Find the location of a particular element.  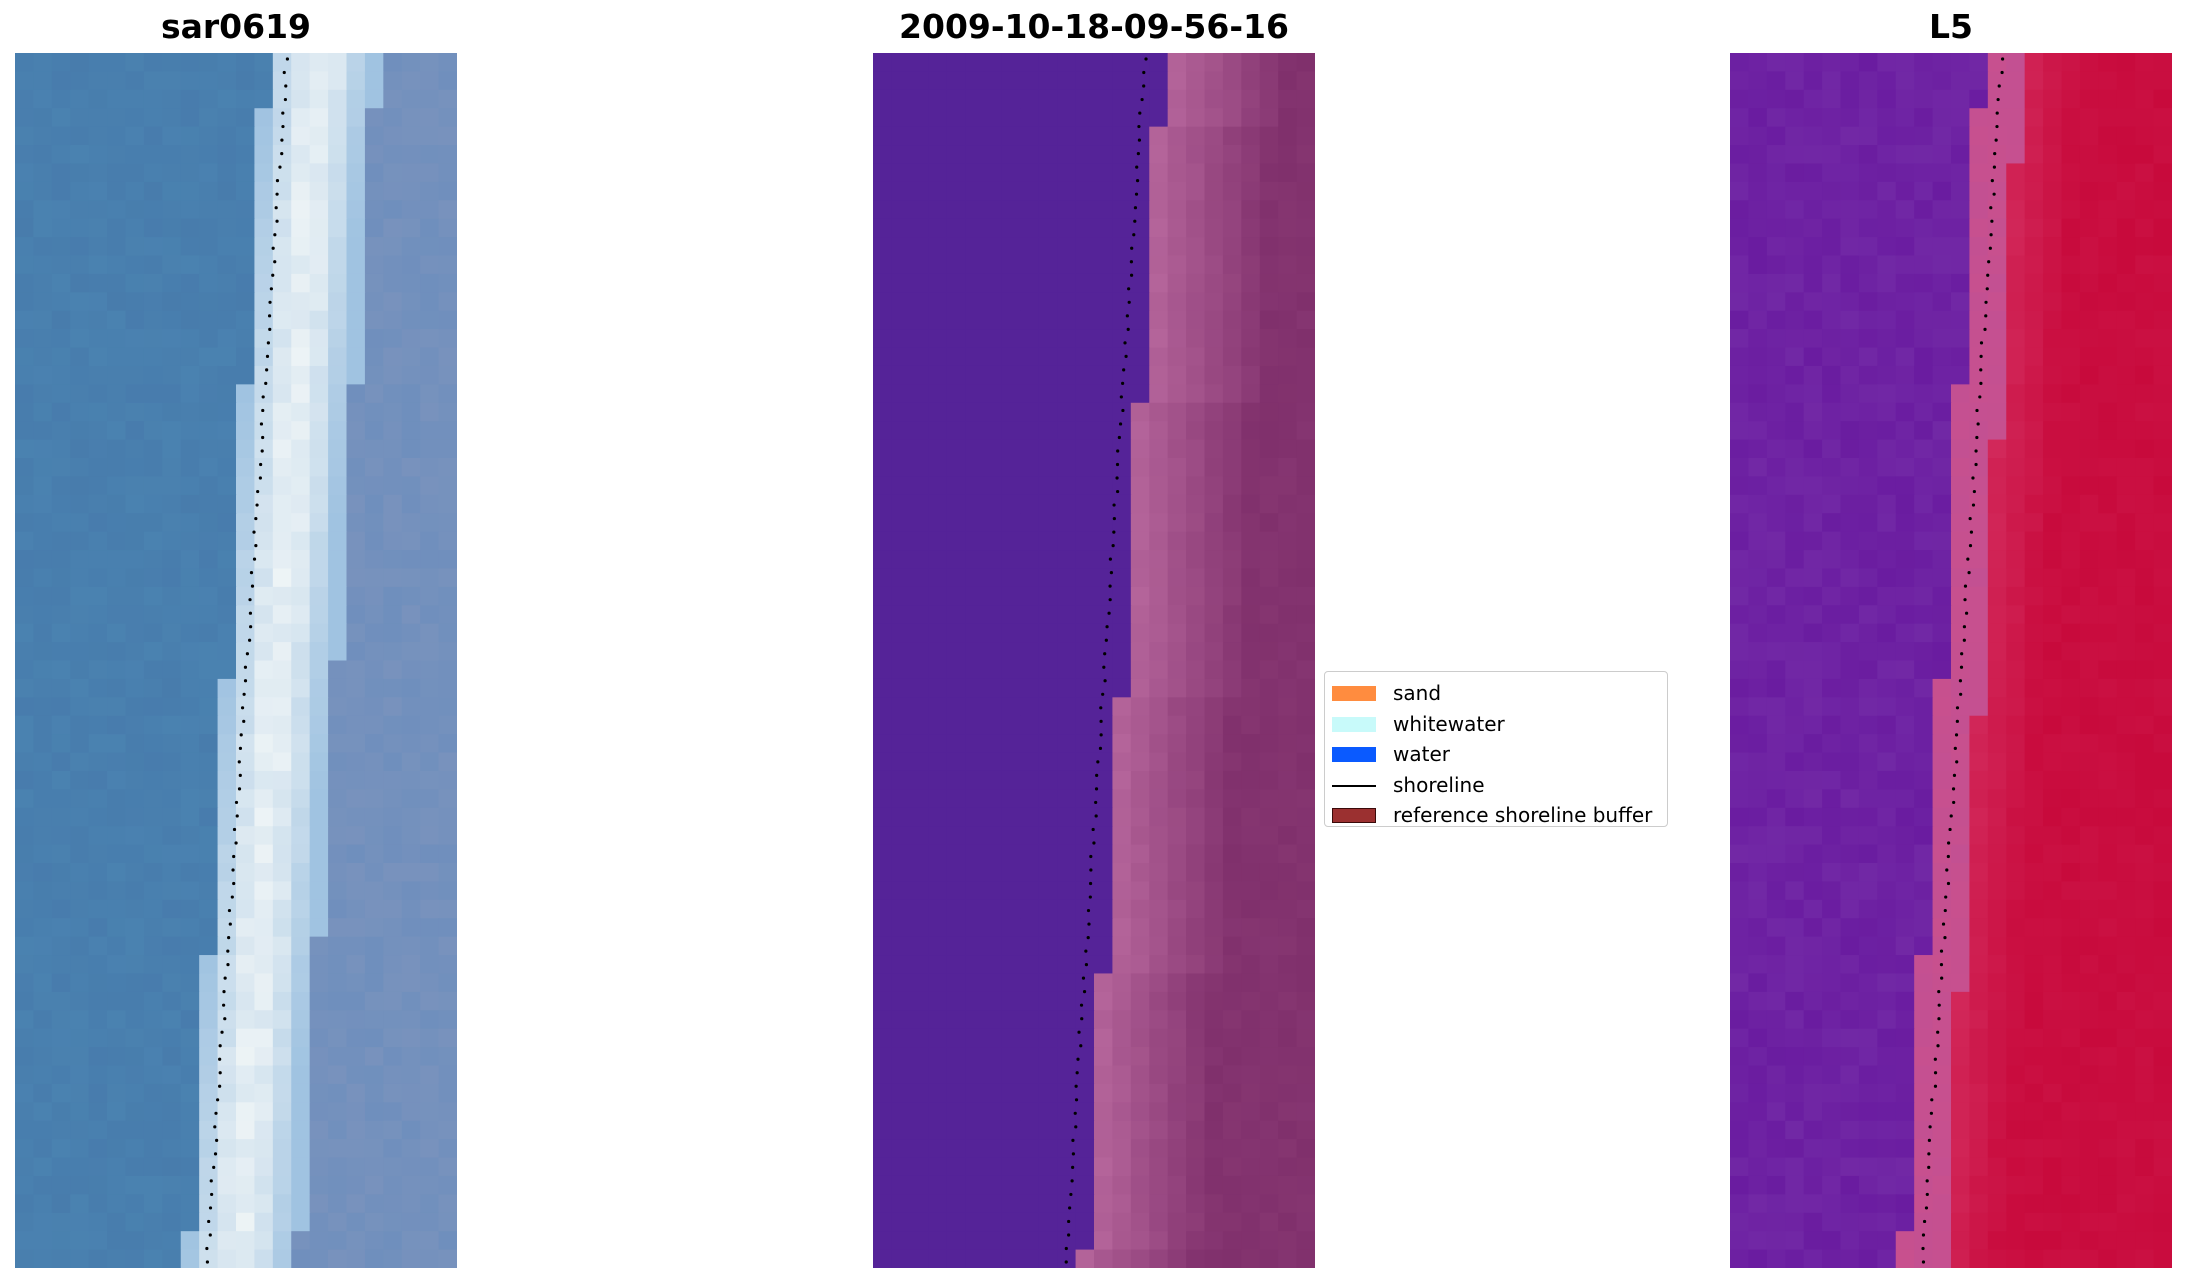

water-swatch is located at coordinates (1354, 754).